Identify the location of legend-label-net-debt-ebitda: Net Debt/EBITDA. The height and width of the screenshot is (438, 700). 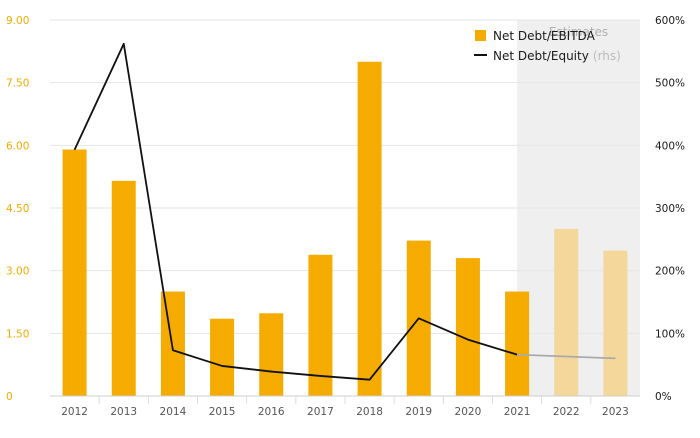
(544, 36).